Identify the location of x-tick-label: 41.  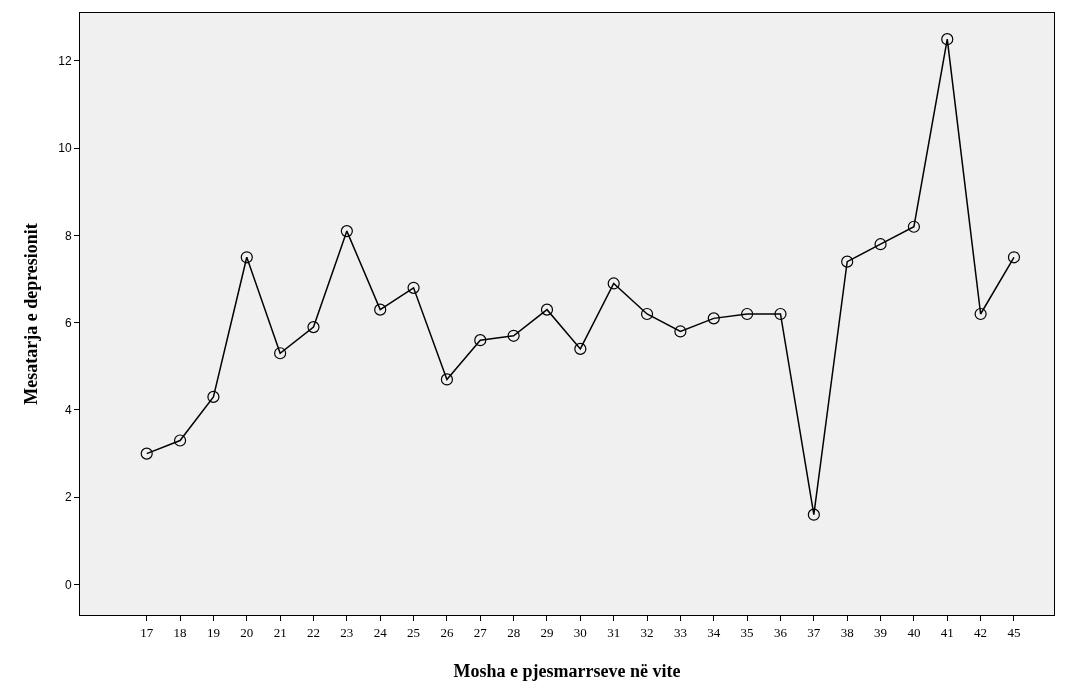
(947, 632).